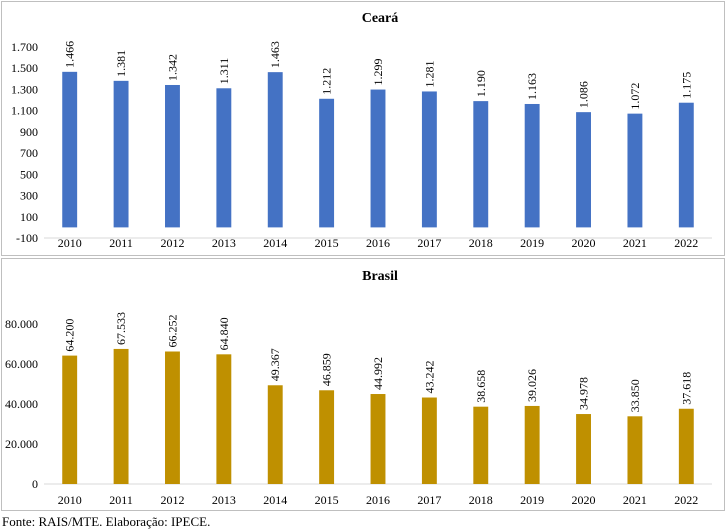 The width and height of the screenshot is (727, 531). I want to click on brasil-bar-2010, so click(70, 419).